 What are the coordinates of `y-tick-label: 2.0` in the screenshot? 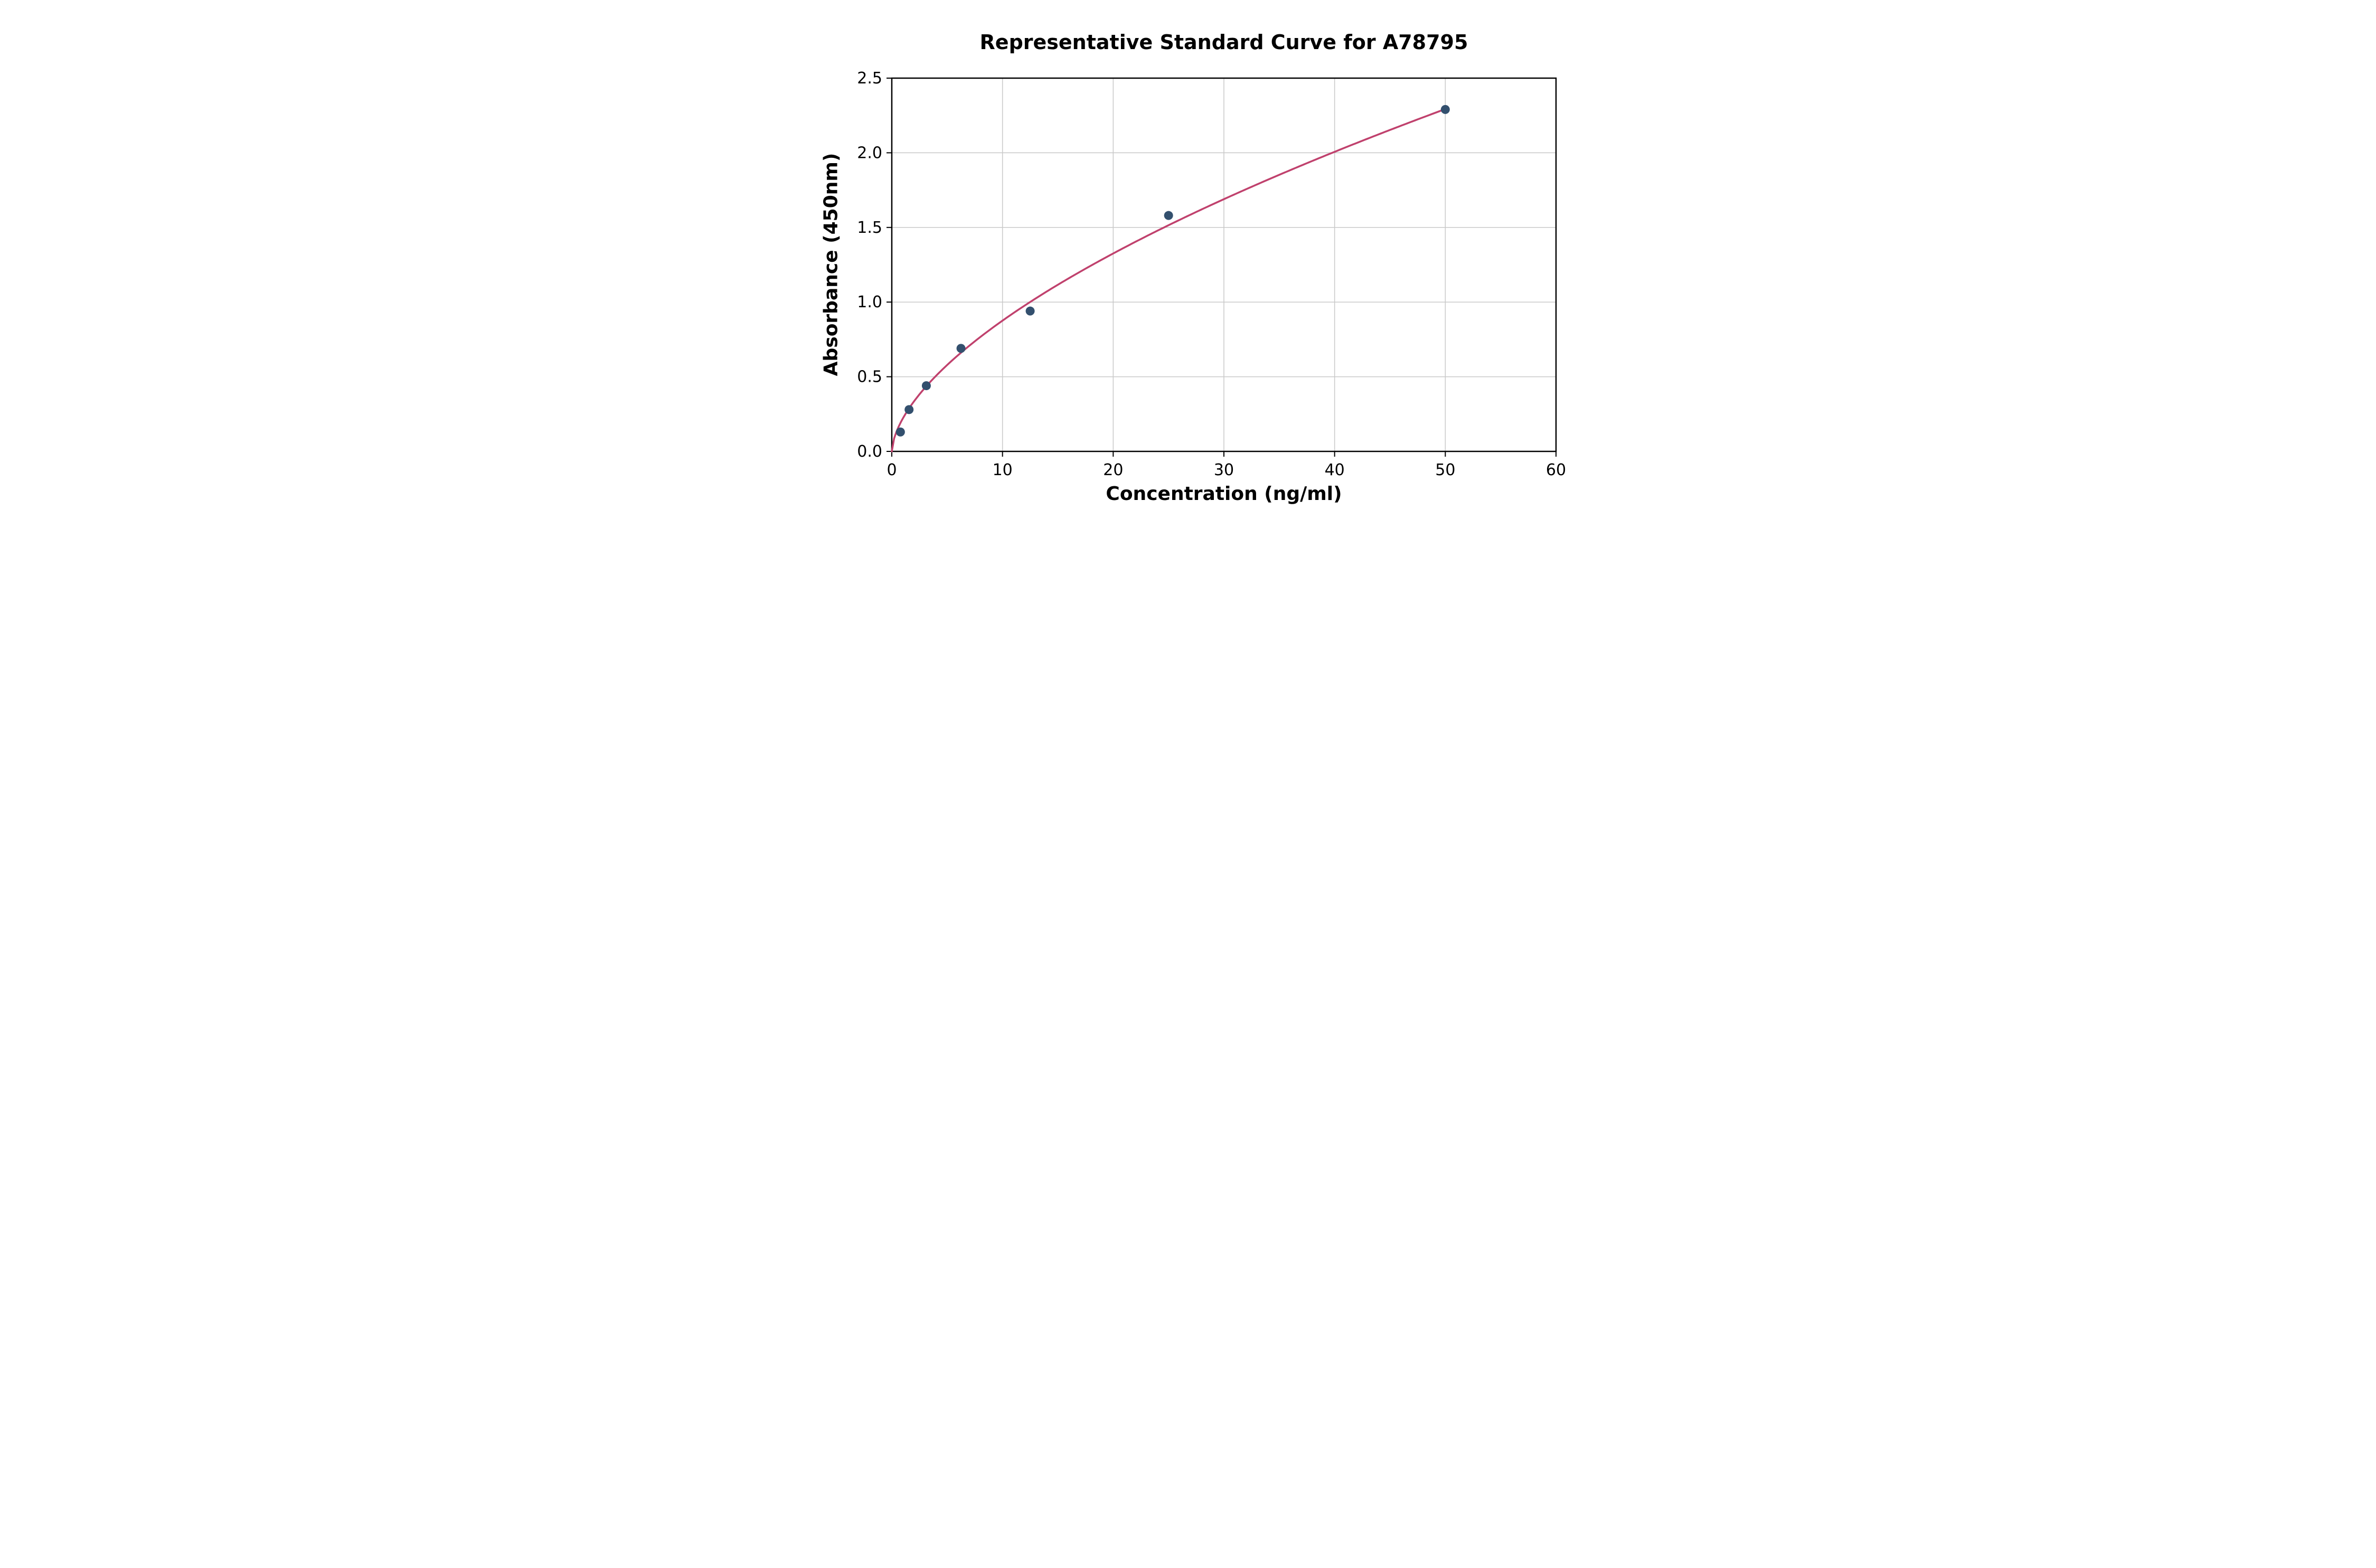 It's located at (869, 153).